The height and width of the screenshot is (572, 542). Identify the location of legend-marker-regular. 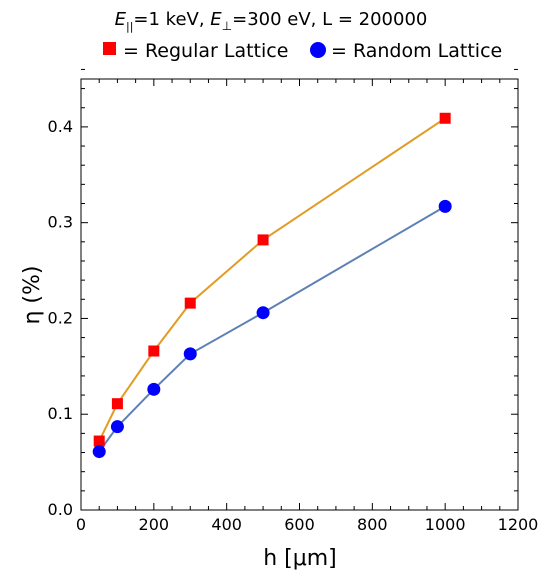
(109, 48).